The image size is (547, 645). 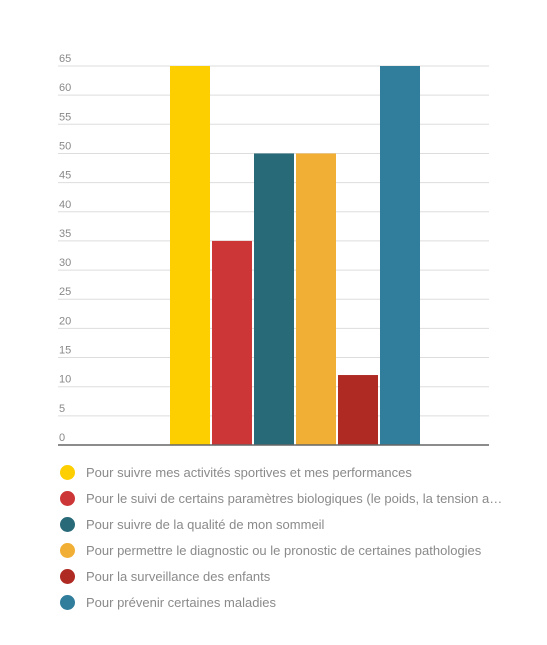 I want to click on y-tick-label: 30, so click(x=65, y=263).